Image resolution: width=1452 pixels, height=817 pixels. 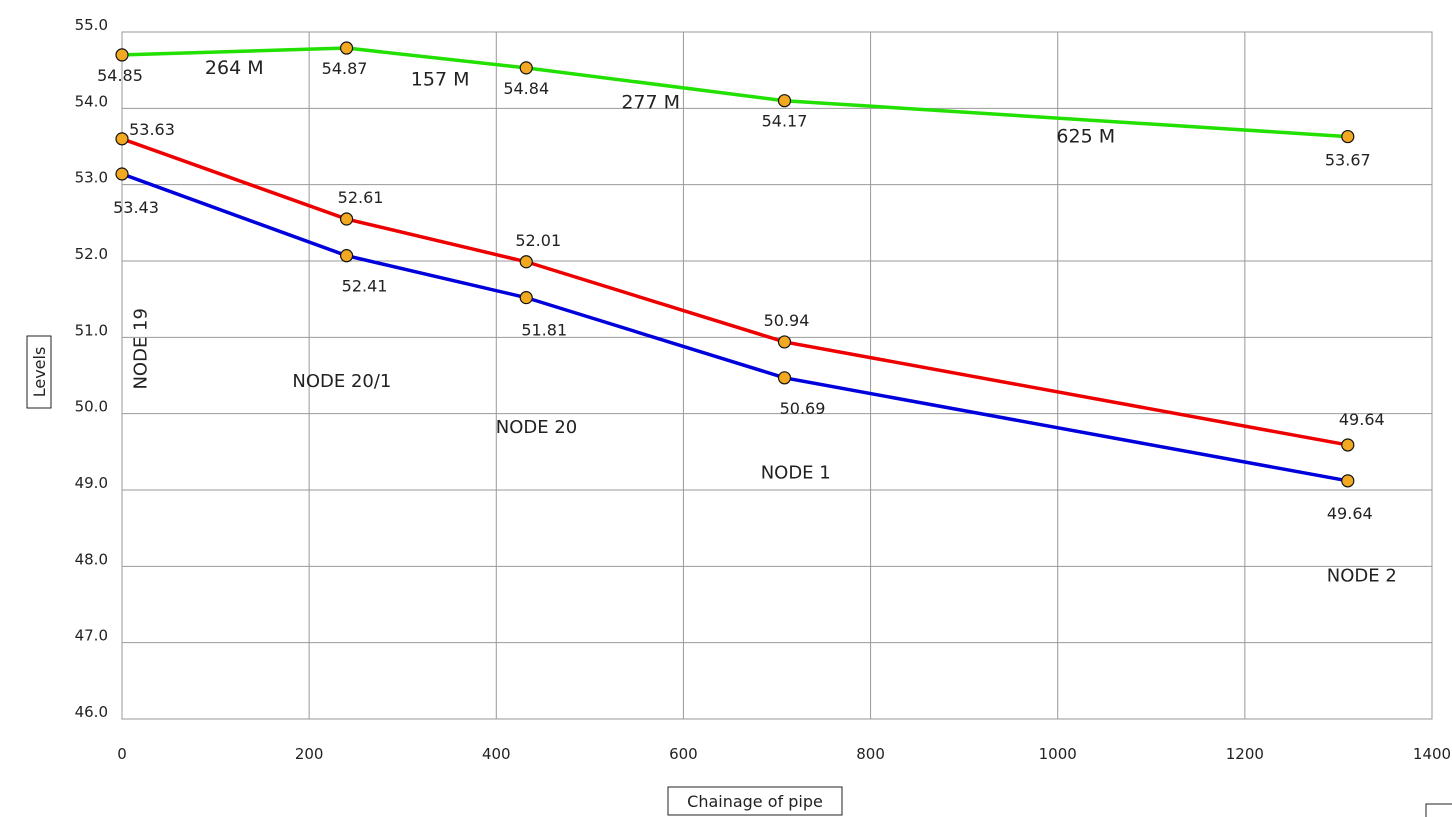 I want to click on y-tick-label: 48.0, so click(x=91, y=559).